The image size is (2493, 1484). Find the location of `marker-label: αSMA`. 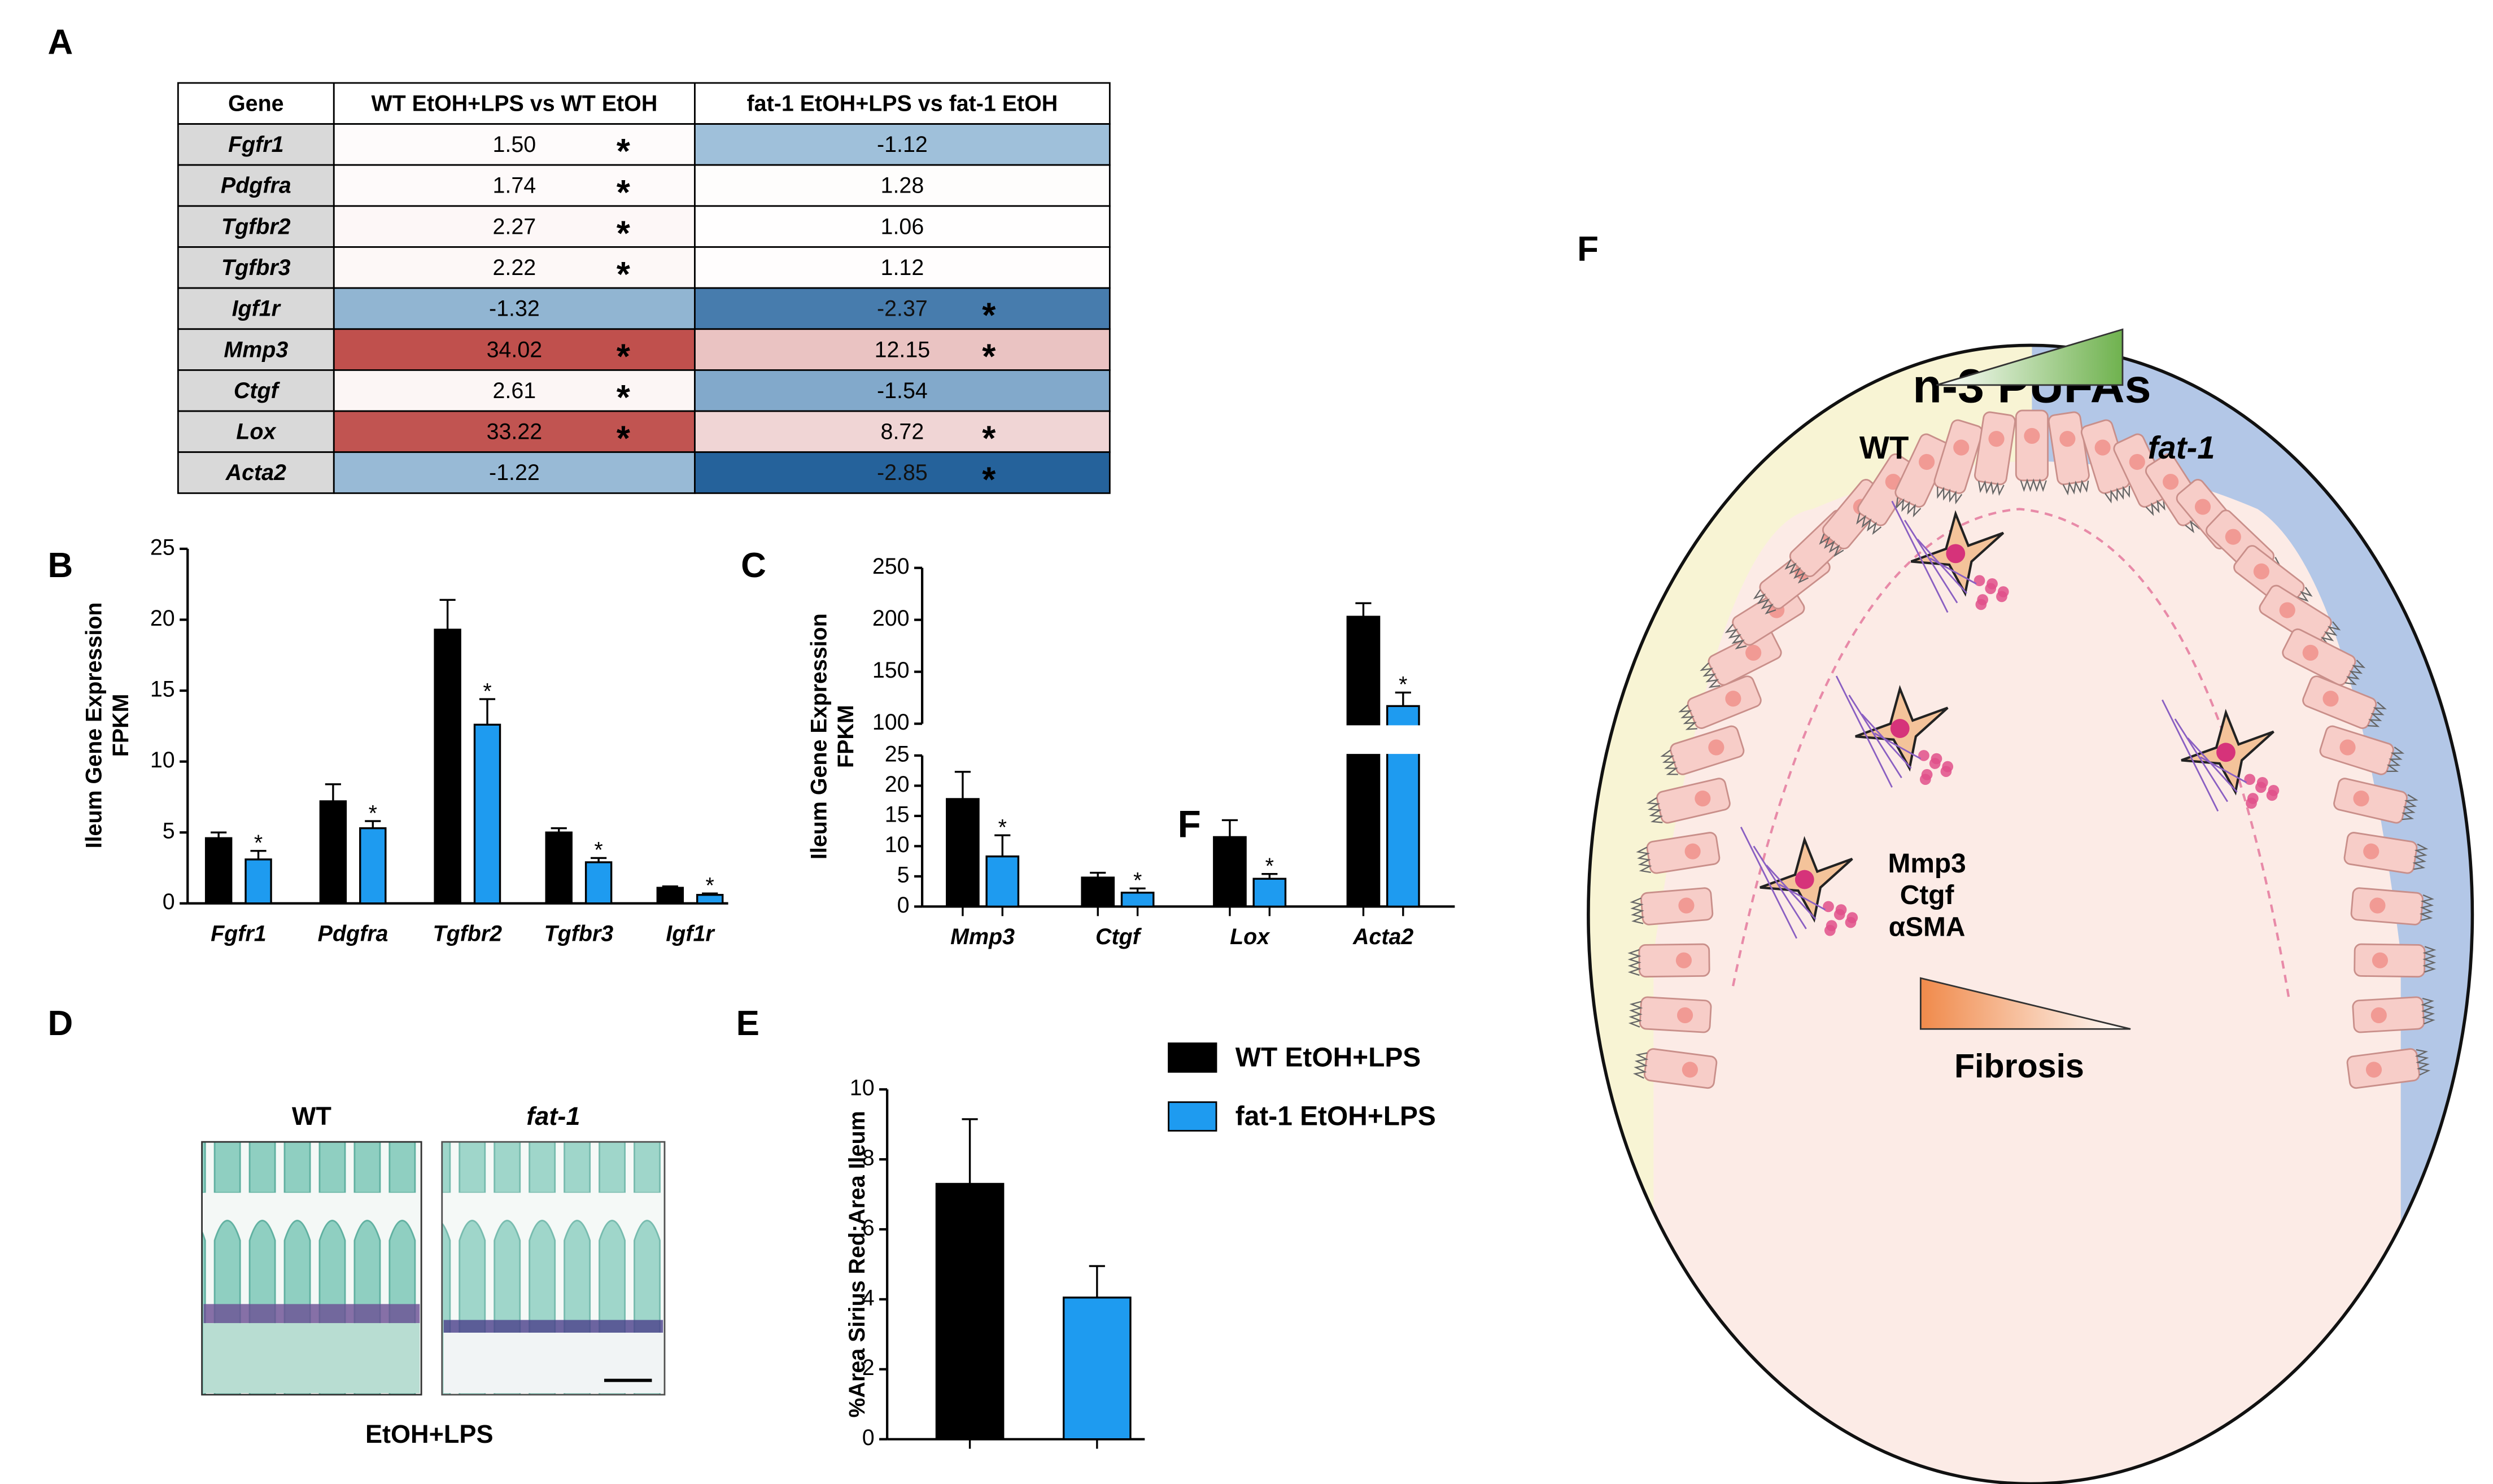

marker-label: αSMA is located at coordinates (1927, 927).